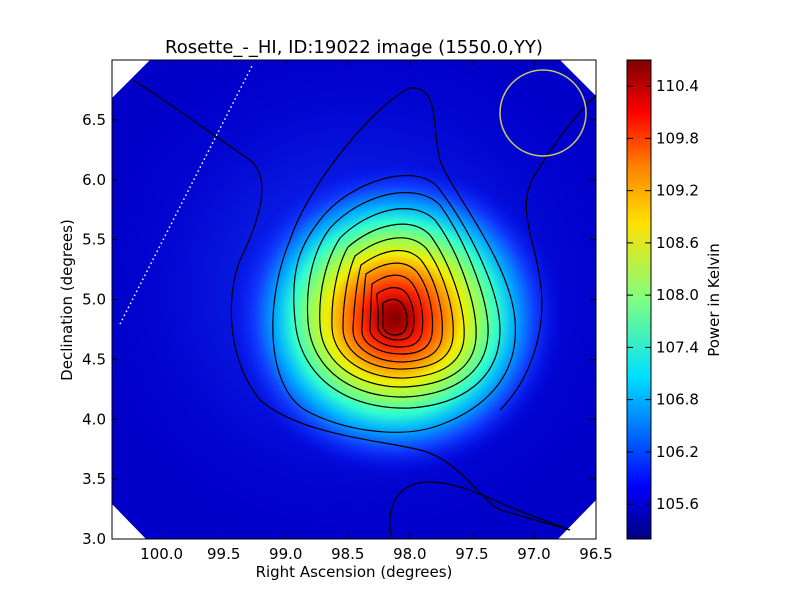 The width and height of the screenshot is (800, 600). I want to click on y-axis-label: Declination (degrees), so click(67, 300).